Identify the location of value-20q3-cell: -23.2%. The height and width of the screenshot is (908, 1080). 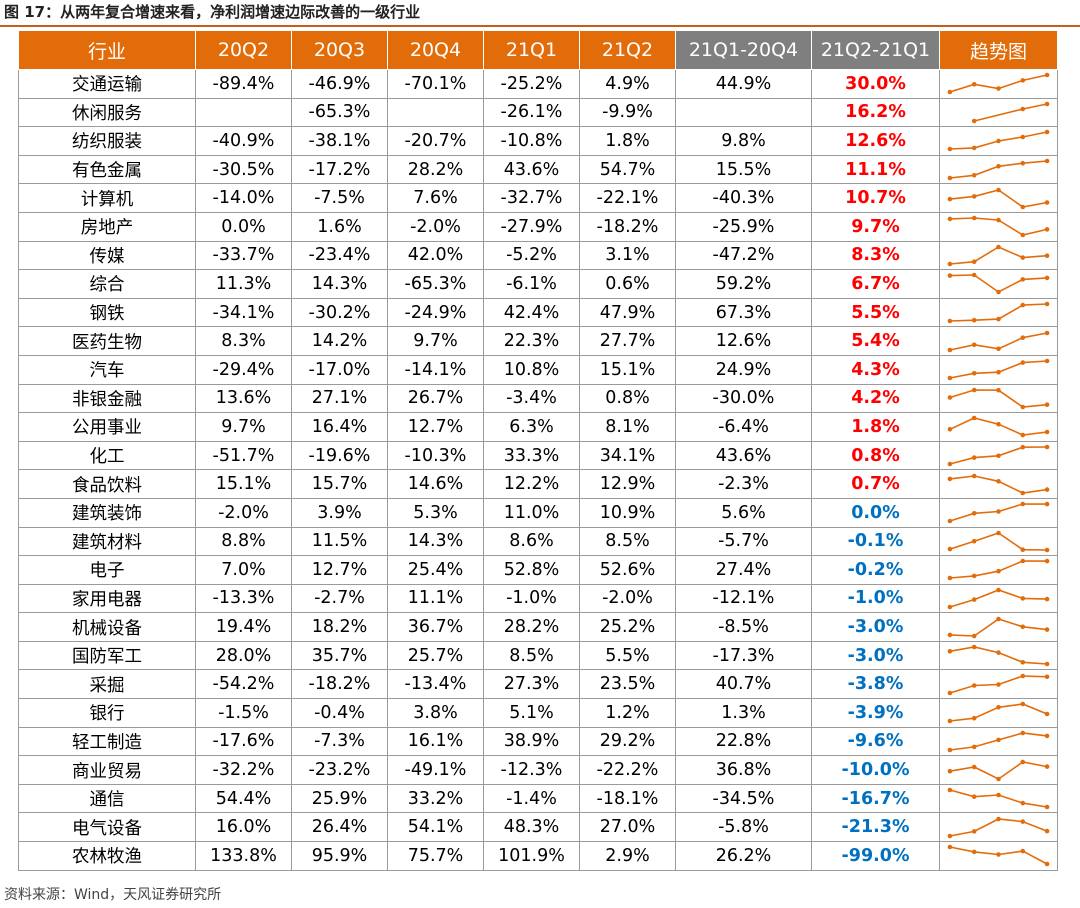
(339, 770).